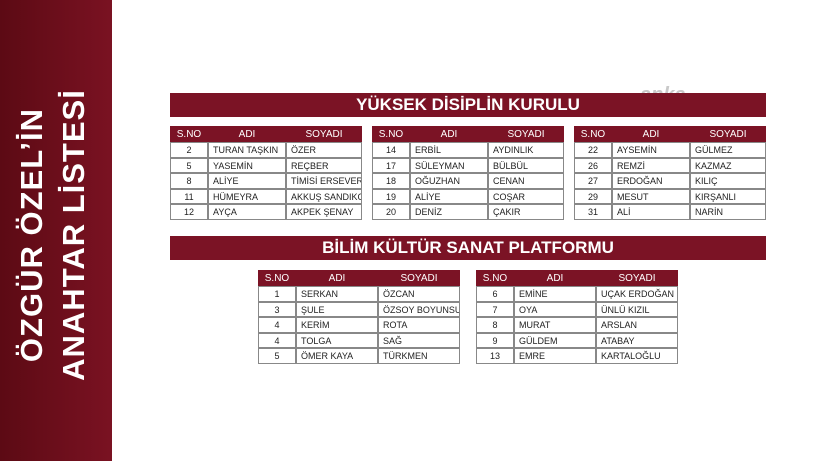 This screenshot has width=820, height=461. Describe the element at coordinates (391, 150) in the screenshot. I see `table-cell: 14` at that location.